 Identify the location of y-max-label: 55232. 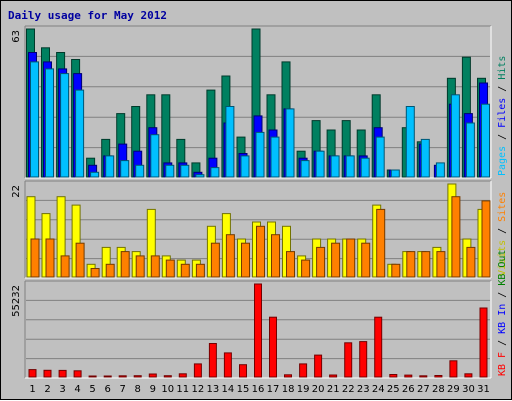
(16, 301).